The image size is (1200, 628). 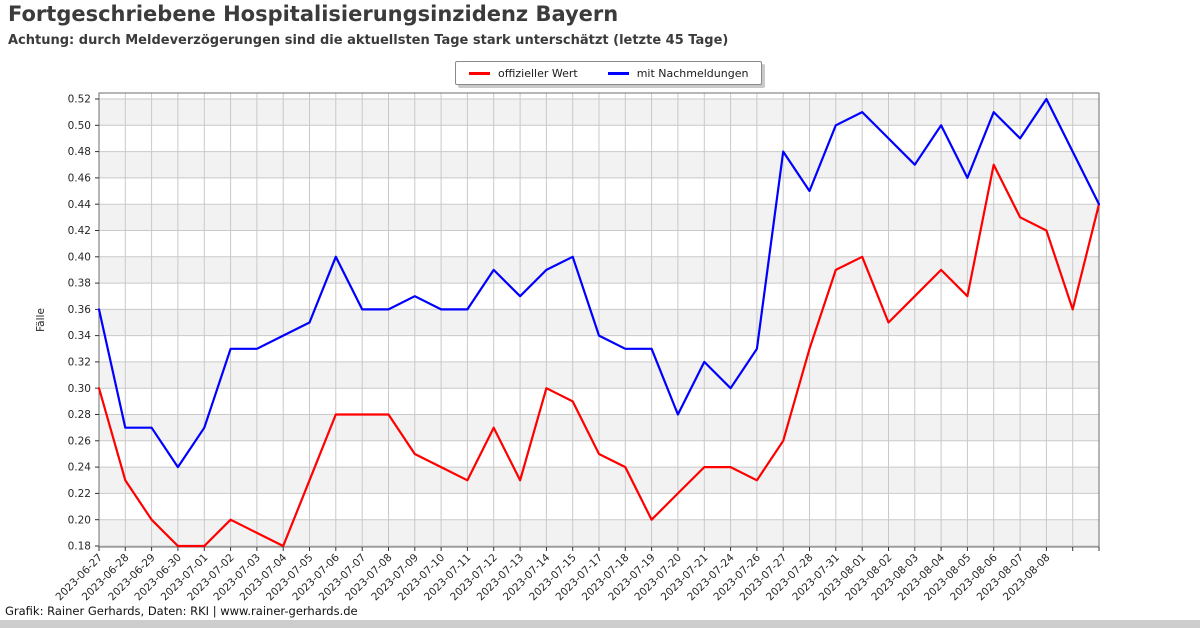 I want to click on legend-label: mit Nachmeldungen, so click(x=692, y=73).